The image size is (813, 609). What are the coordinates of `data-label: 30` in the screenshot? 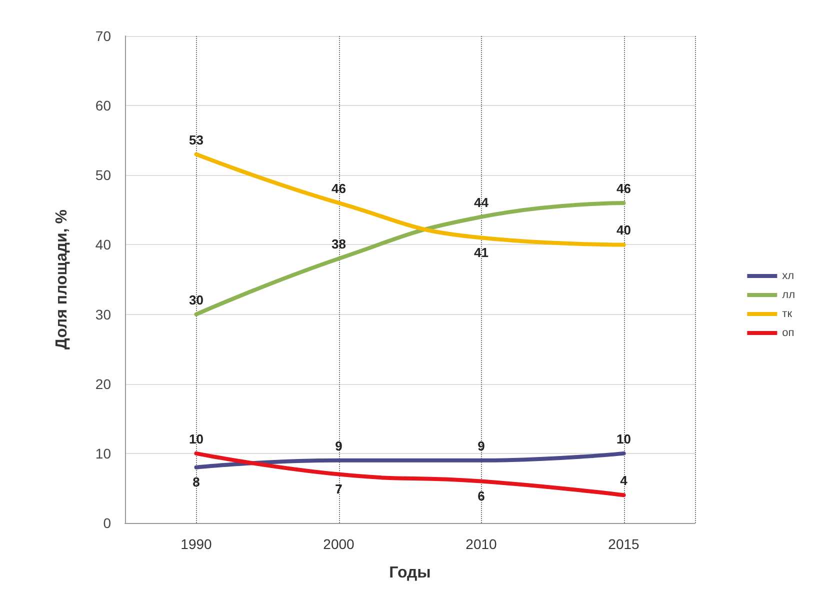 It's located at (196, 300).